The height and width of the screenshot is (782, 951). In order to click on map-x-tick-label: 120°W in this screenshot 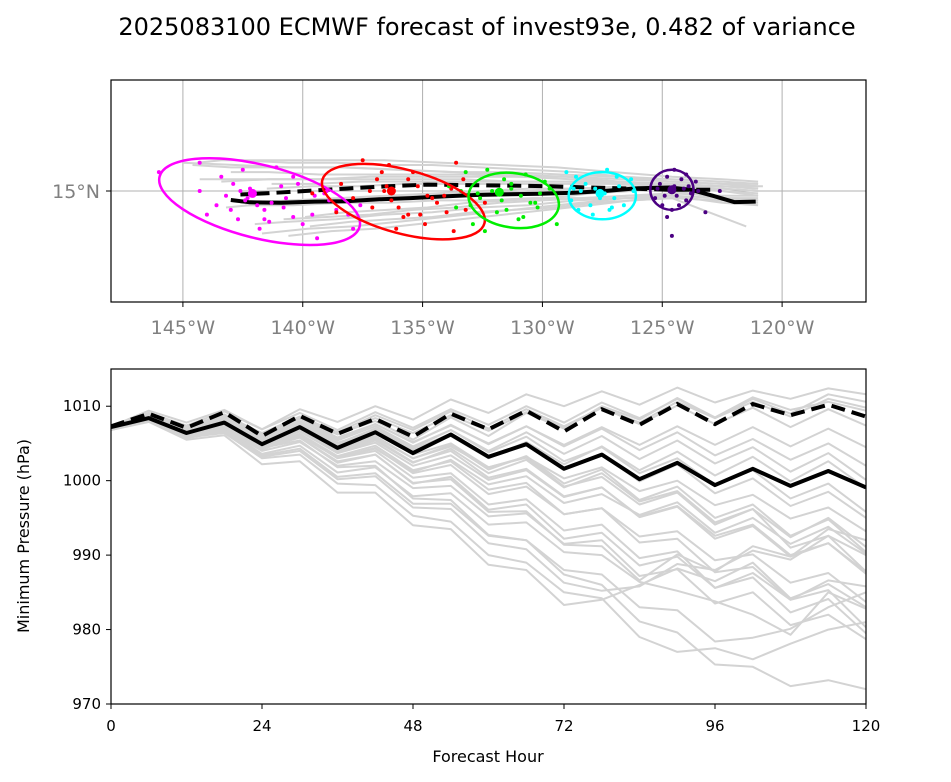, I will do `click(782, 328)`.